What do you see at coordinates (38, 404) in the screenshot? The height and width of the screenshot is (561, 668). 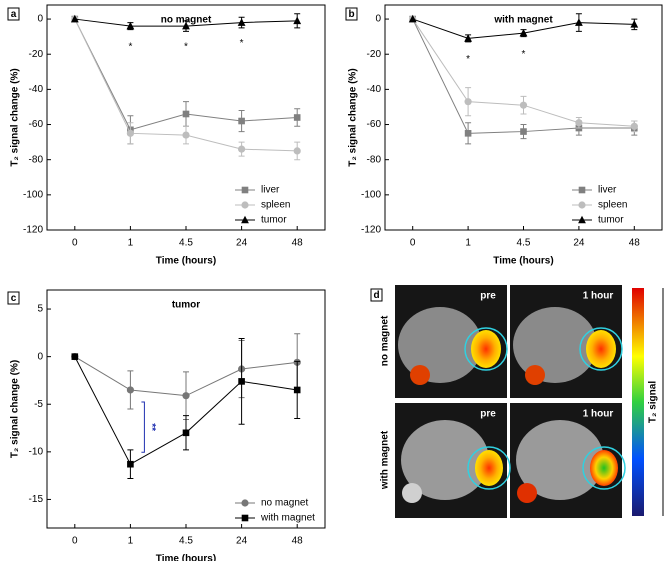 I see `y-tick-label: -5` at bounding box center [38, 404].